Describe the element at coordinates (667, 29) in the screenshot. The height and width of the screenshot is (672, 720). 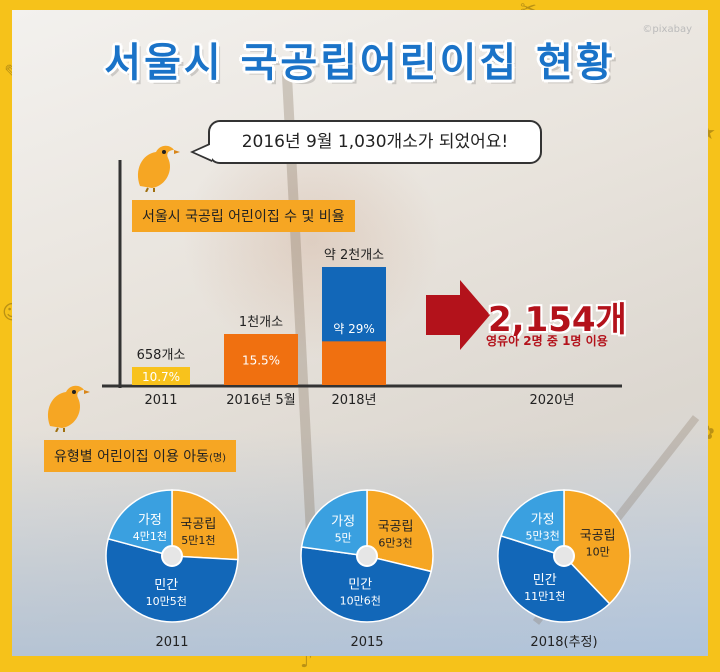
I see `watermark: ©pixabay` at that location.